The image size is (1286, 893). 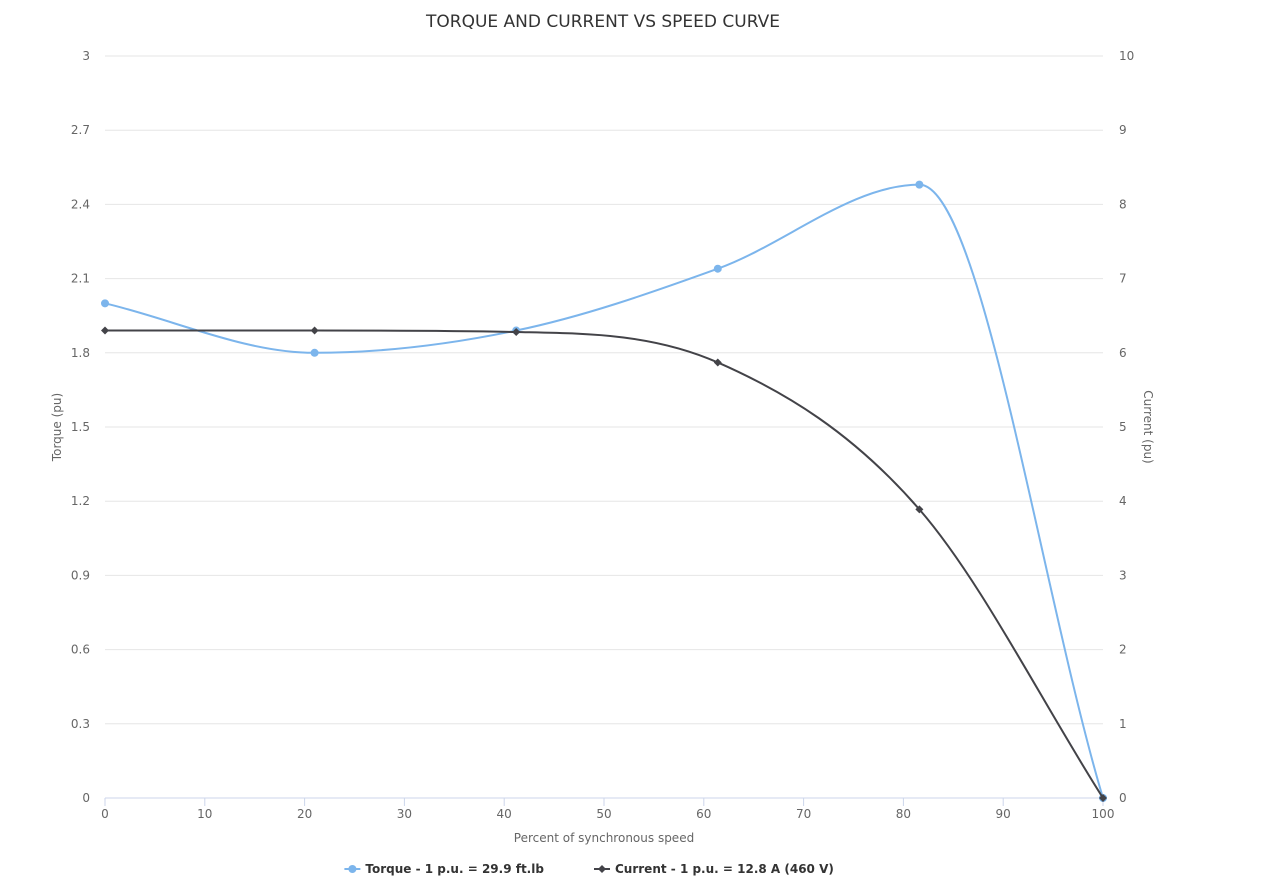 I want to click on y-right-tick-label: 7, so click(x=1123, y=279).